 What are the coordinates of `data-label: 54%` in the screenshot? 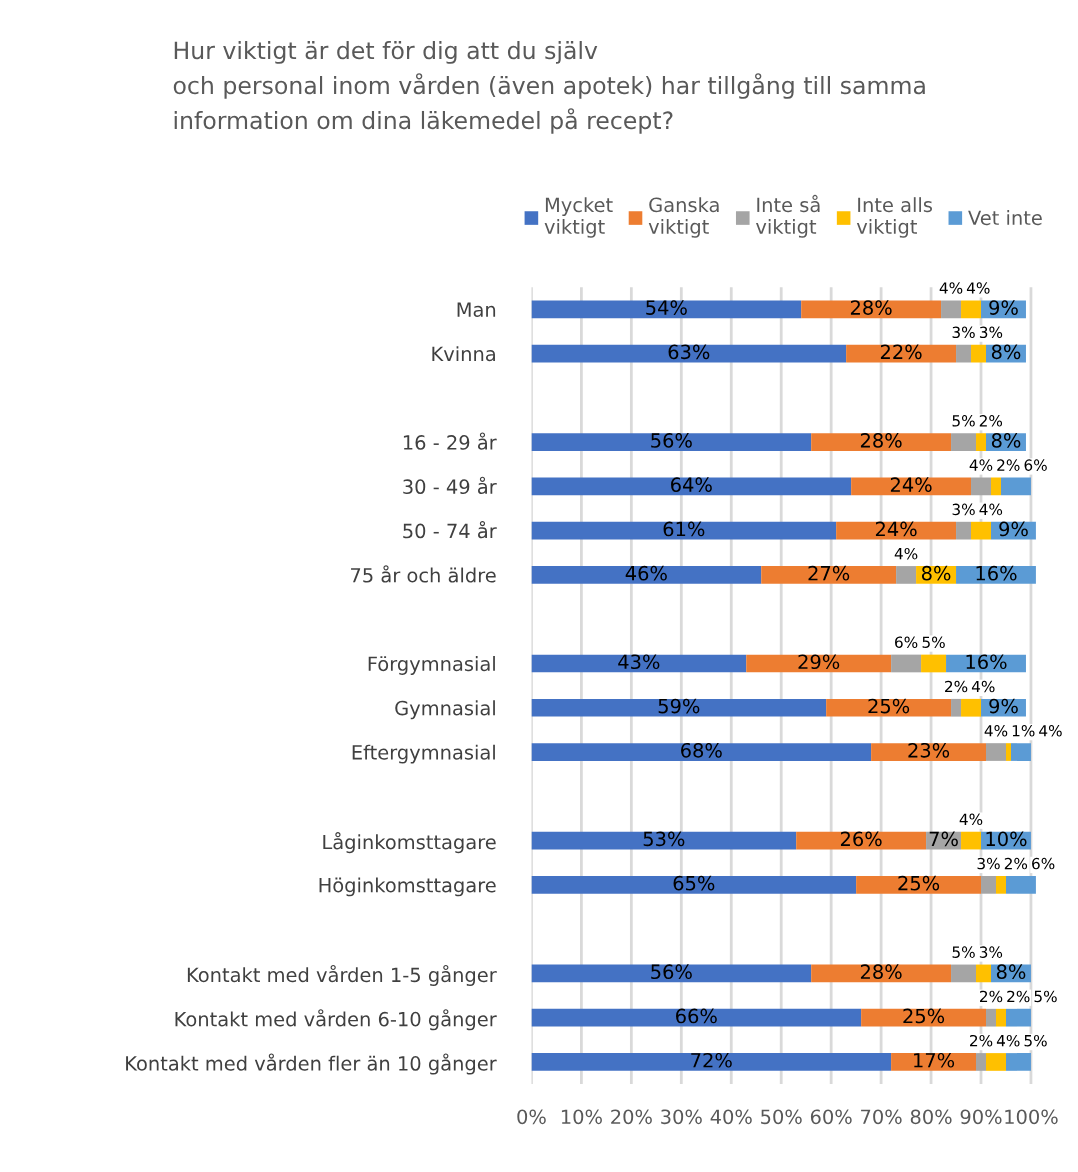 It's located at (666, 307).